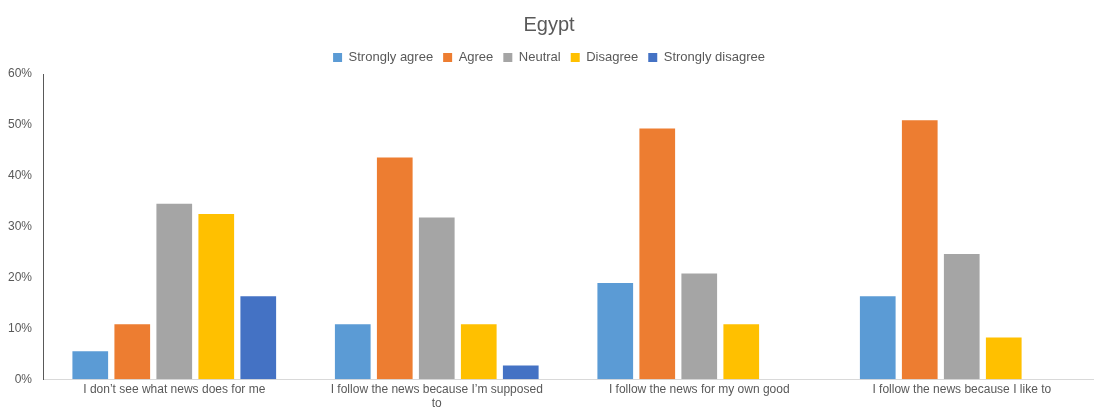  What do you see at coordinates (714, 57) in the screenshot?
I see `legend-label: Strongly disagree` at bounding box center [714, 57].